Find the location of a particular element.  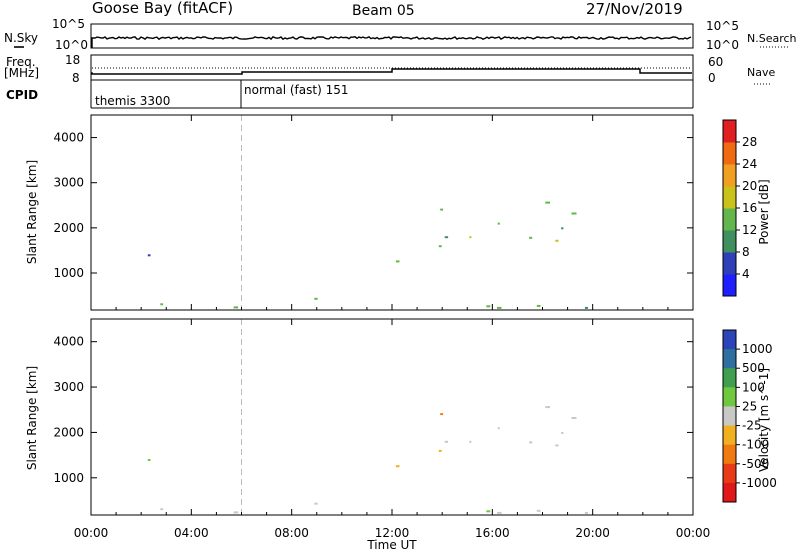

power-ylabel: Slant Range [km] is located at coordinates (32, 212).